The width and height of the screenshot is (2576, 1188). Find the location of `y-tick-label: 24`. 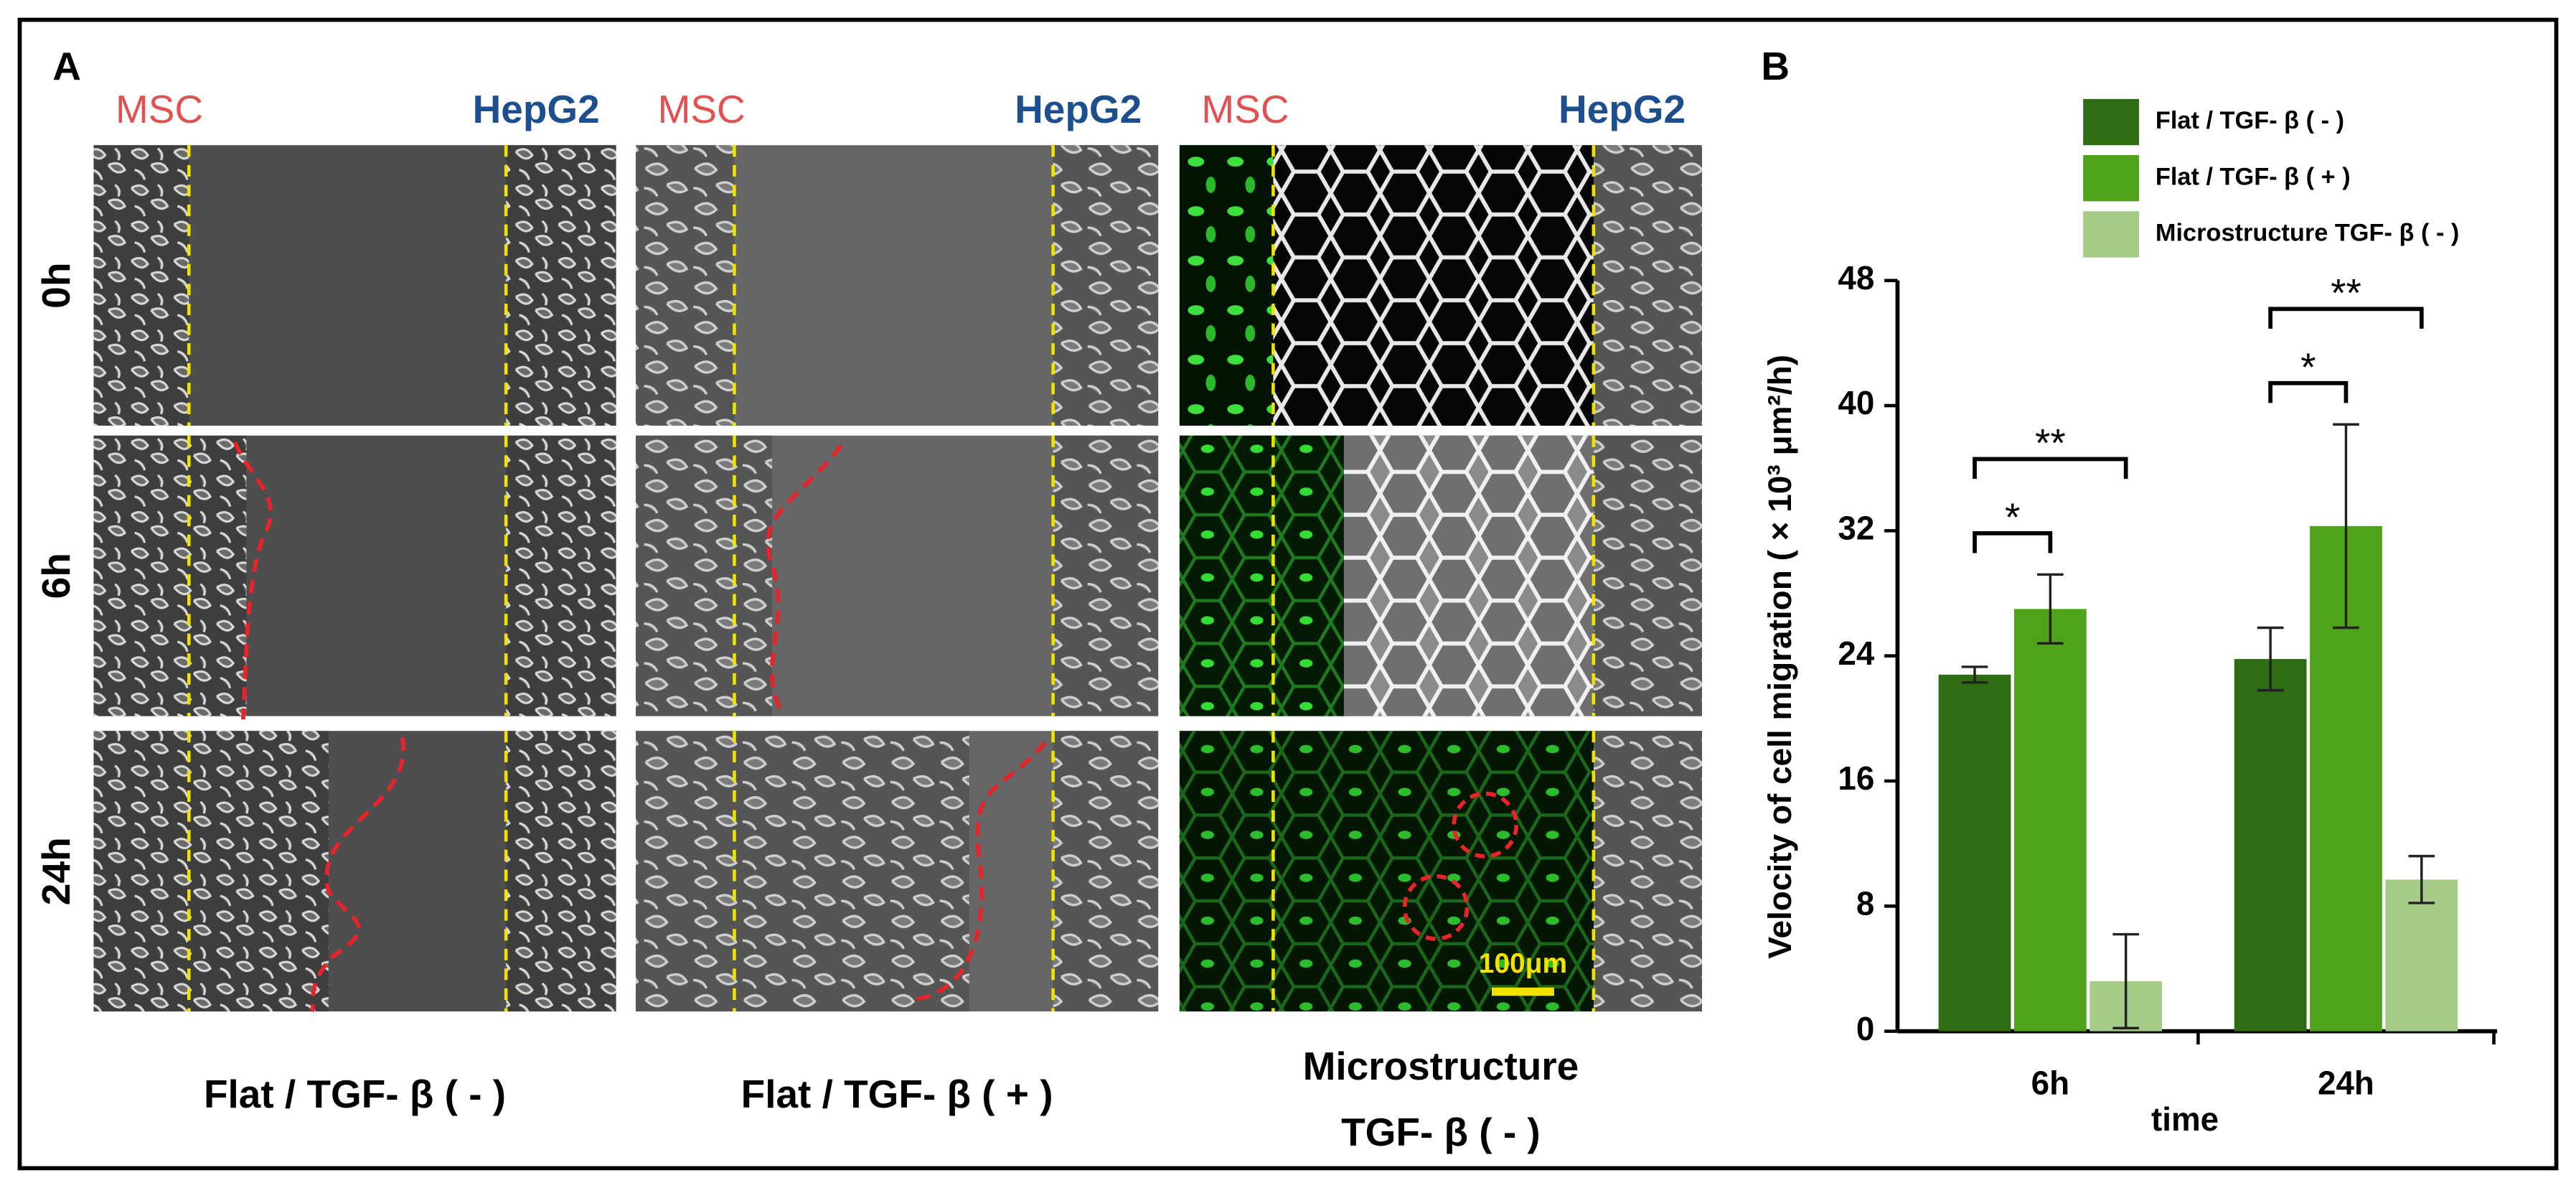

y-tick-label: 24 is located at coordinates (1856, 653).